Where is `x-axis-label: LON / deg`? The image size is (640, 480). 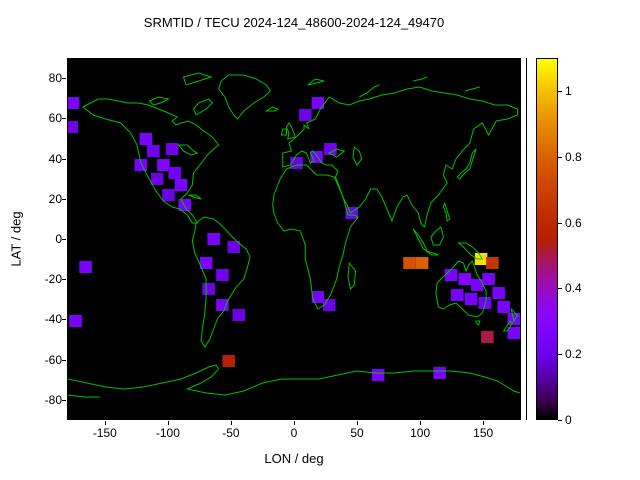
x-axis-label: LON / deg is located at coordinates (294, 458).